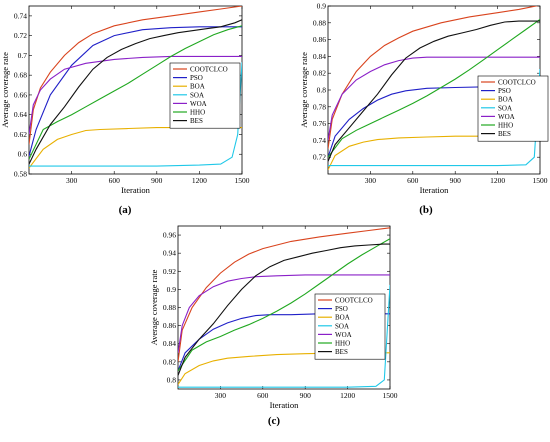 This screenshot has width=550, height=442. What do you see at coordinates (125, 210) in the screenshot?
I see `panel-label: (a)` at bounding box center [125, 210].